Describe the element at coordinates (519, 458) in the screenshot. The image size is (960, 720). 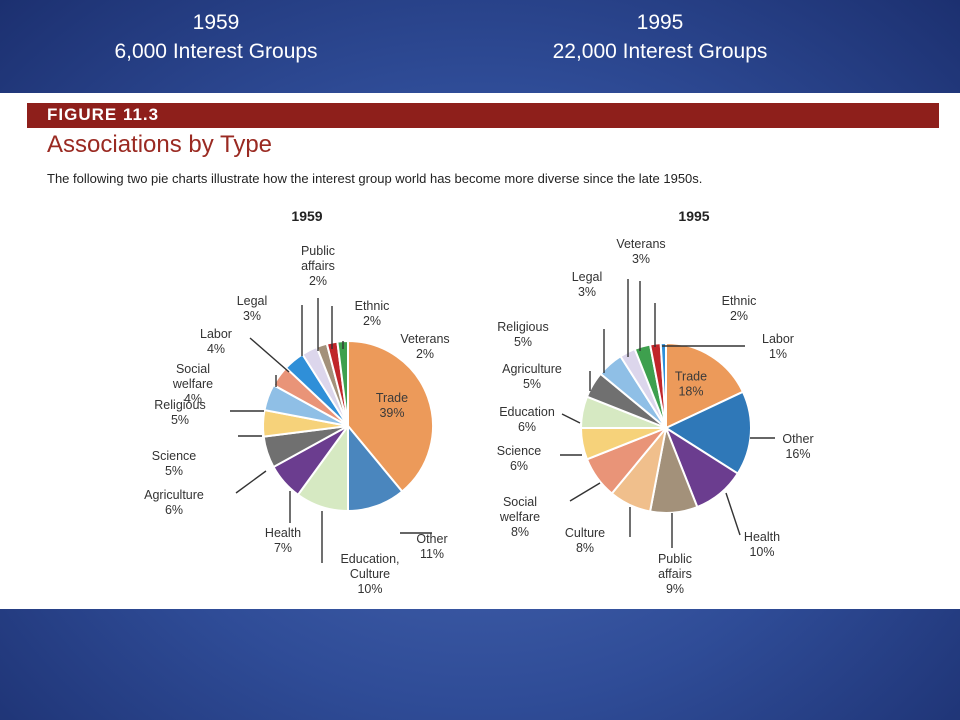
I see `slice-label-science: Science 6%` at that location.